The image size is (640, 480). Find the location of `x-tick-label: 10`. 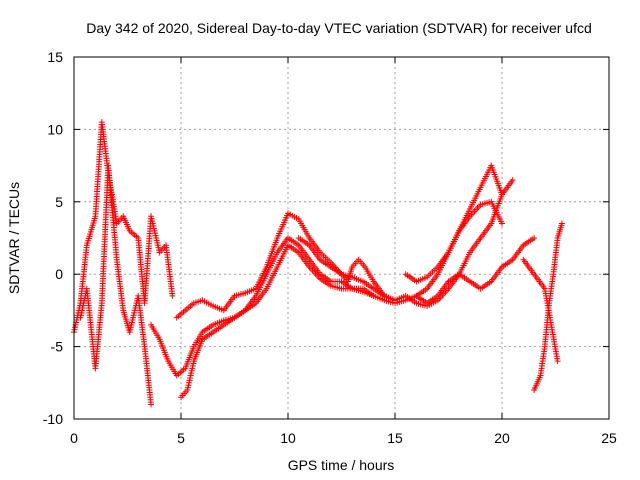

x-tick-label: 10 is located at coordinates (288, 438).